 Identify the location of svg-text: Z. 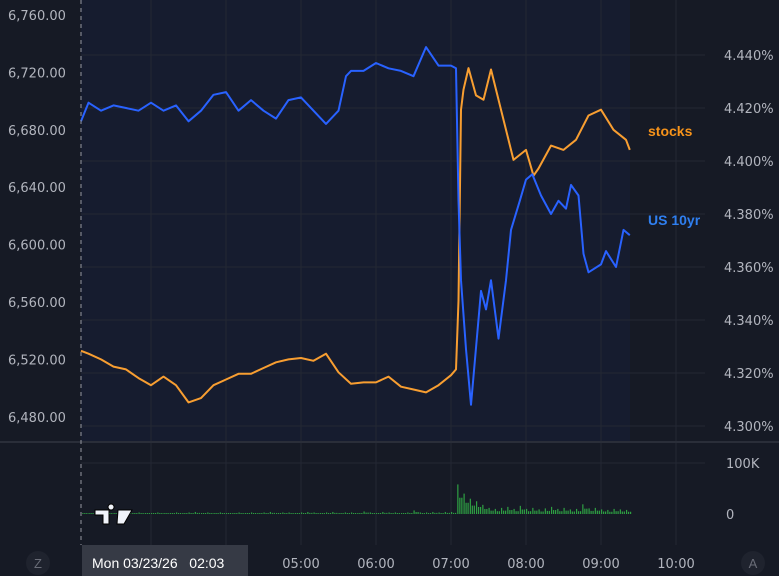
(38, 563).